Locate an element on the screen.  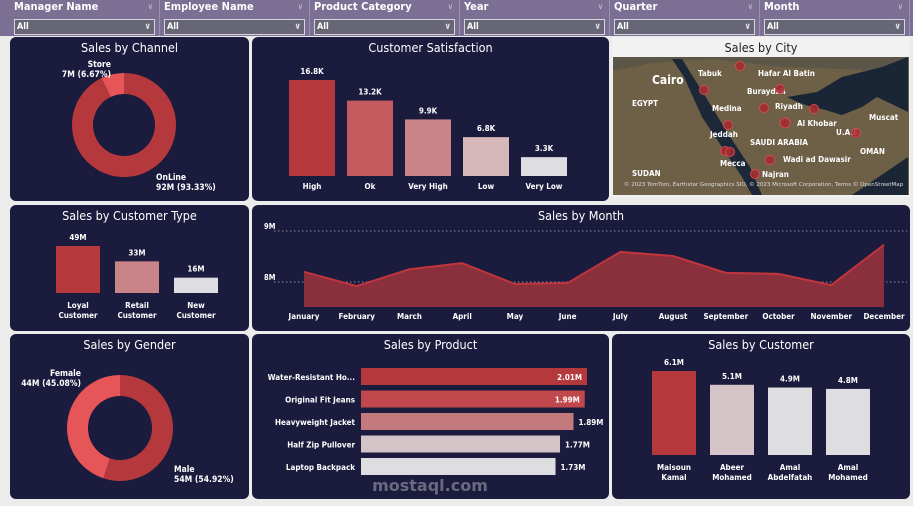
category-label: Original Fit Jeans is located at coordinates (320, 400).